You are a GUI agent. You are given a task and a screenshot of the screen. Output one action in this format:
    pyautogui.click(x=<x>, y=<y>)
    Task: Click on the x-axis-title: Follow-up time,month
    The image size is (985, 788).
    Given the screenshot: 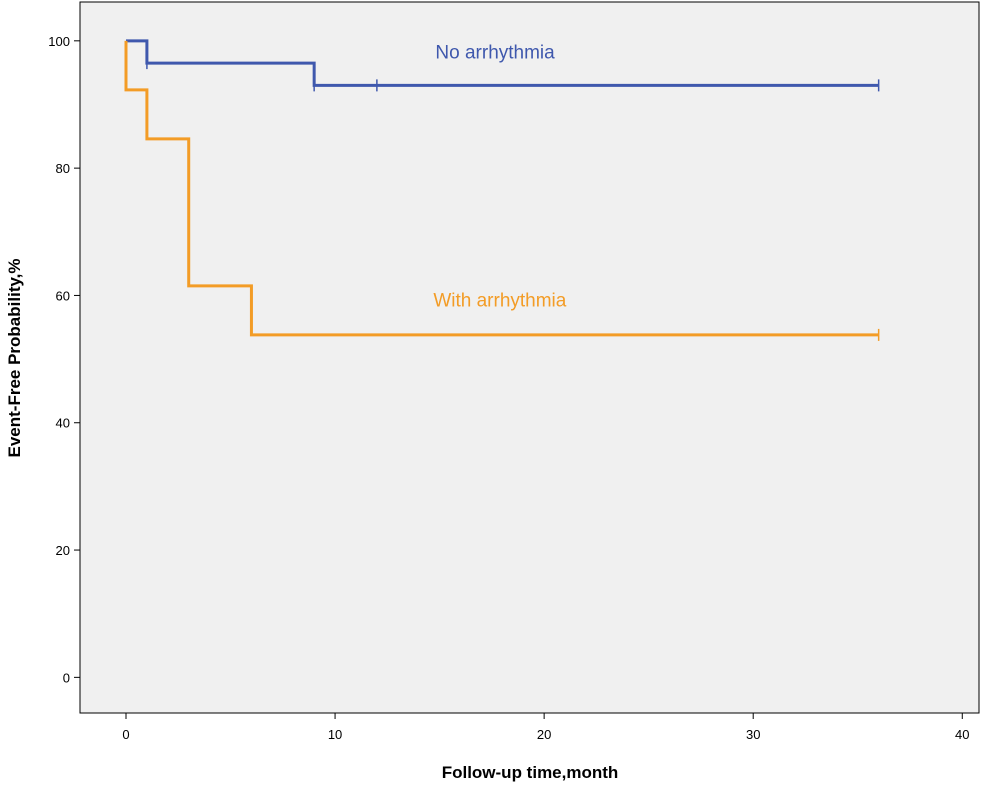 What is the action you would take?
    pyautogui.click(x=530, y=772)
    